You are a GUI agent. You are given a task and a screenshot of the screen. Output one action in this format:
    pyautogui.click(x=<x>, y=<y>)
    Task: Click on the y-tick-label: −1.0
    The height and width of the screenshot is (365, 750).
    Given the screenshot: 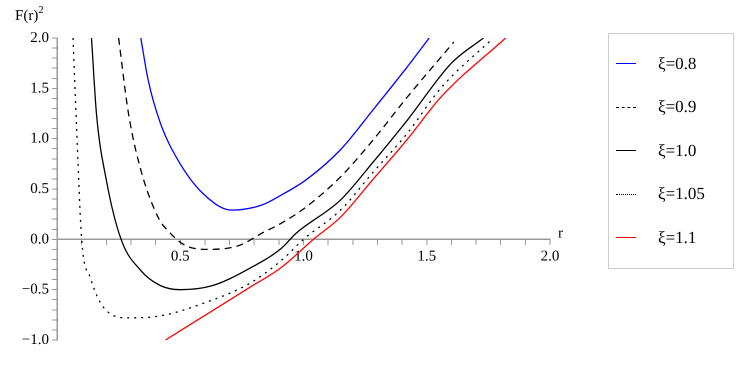 What is the action you would take?
    pyautogui.click(x=35, y=340)
    